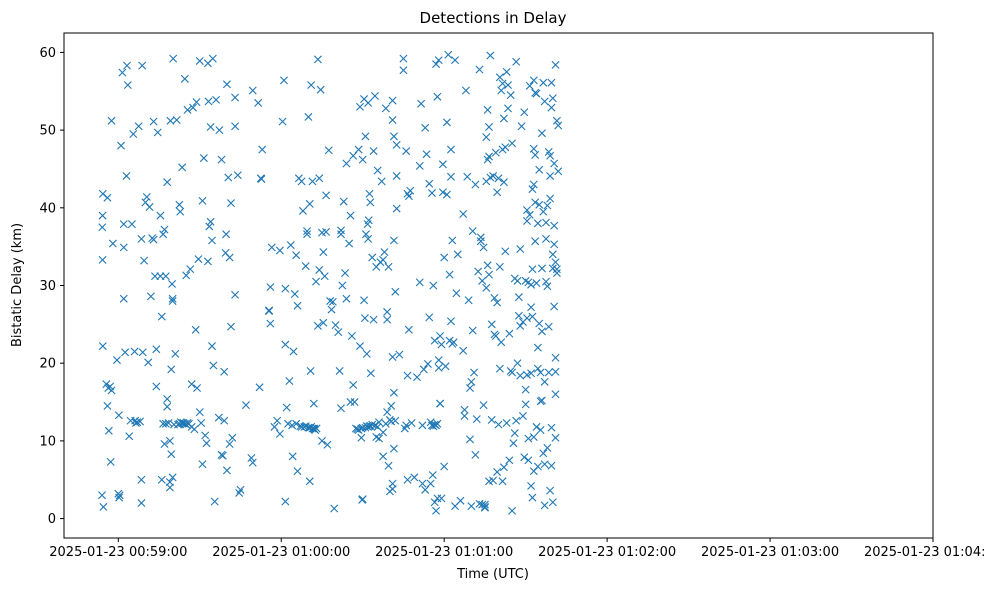 This screenshot has height=590, width=986. I want to click on y-tick-label: 10, so click(47, 441).